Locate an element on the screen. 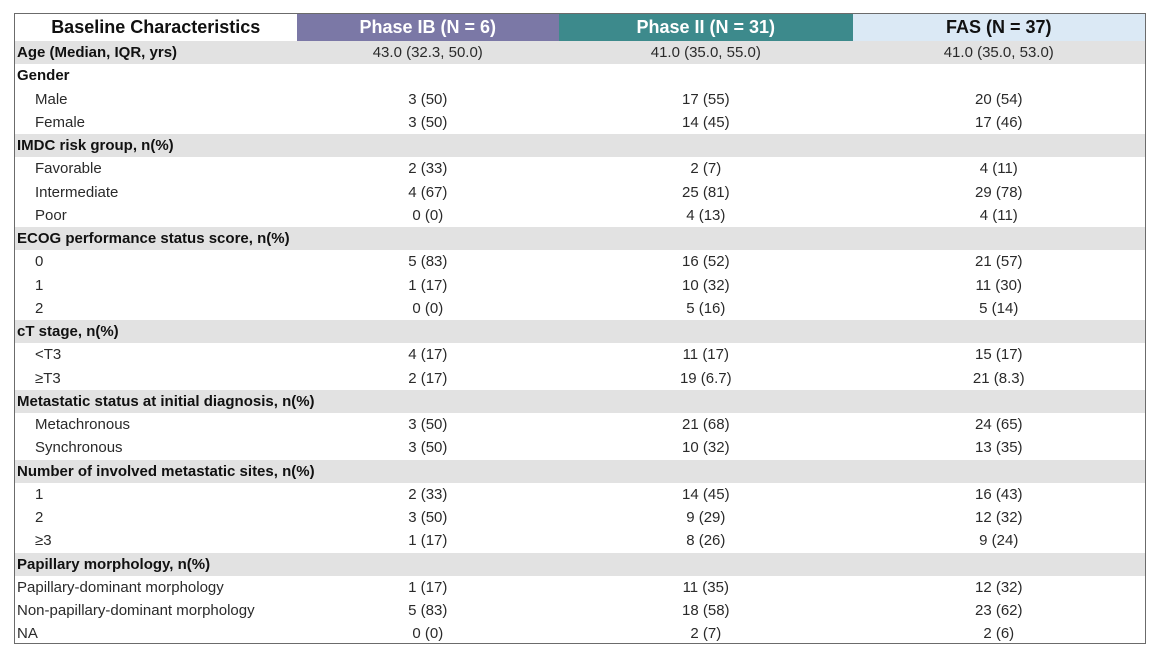 This screenshot has width=1168, height=660. cell-fas: 11 (30) is located at coordinates (998, 285).